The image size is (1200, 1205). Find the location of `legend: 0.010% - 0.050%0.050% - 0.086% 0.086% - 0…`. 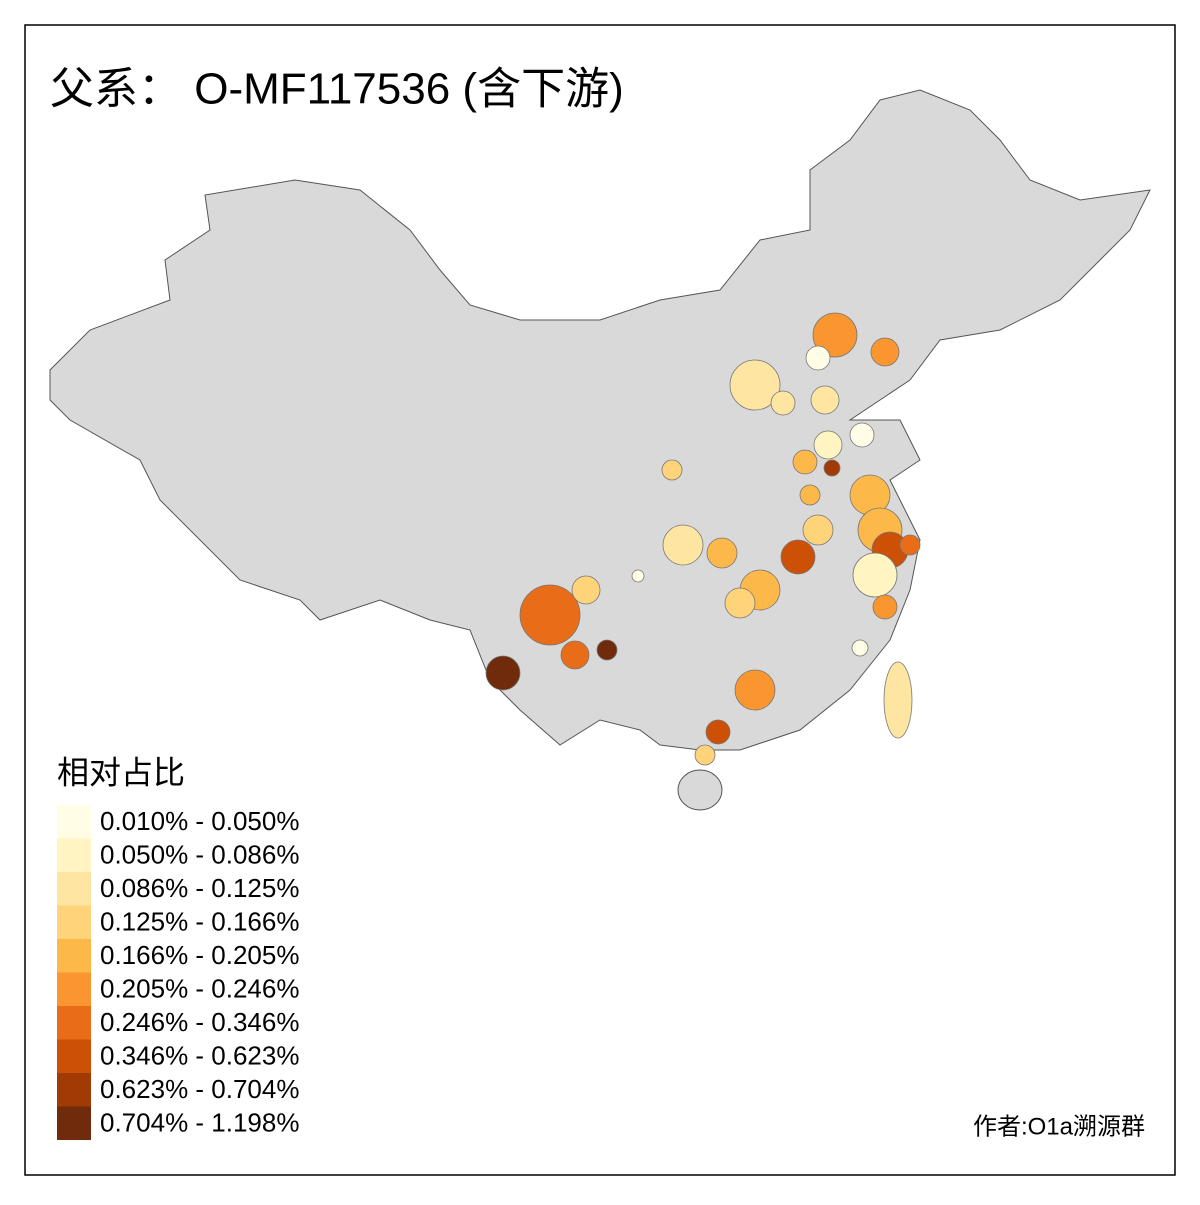

legend: 0.010% - 0.050%0.050% - 0.086% 0.086% - 0… is located at coordinates (178, 972).